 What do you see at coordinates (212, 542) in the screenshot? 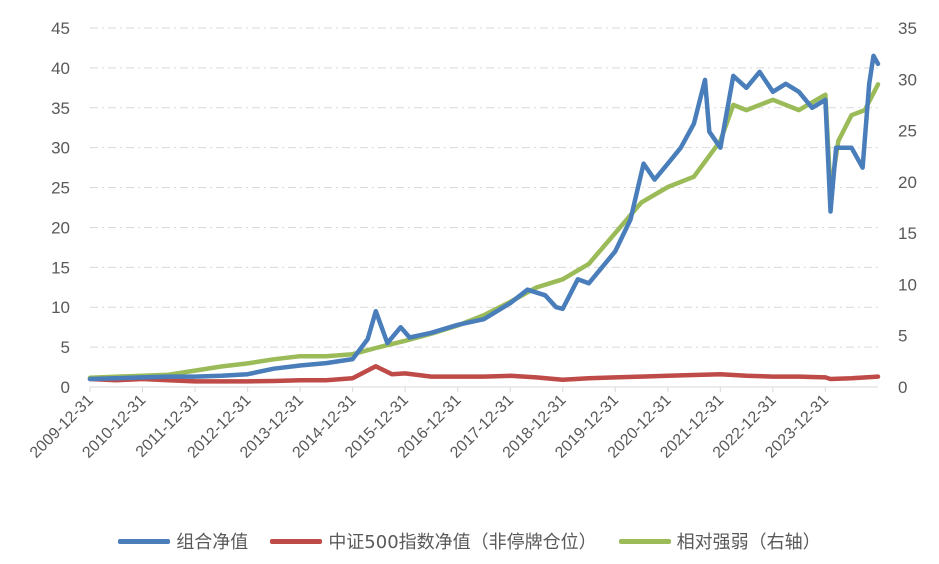
I see `legend-label: 组合净值` at bounding box center [212, 542].